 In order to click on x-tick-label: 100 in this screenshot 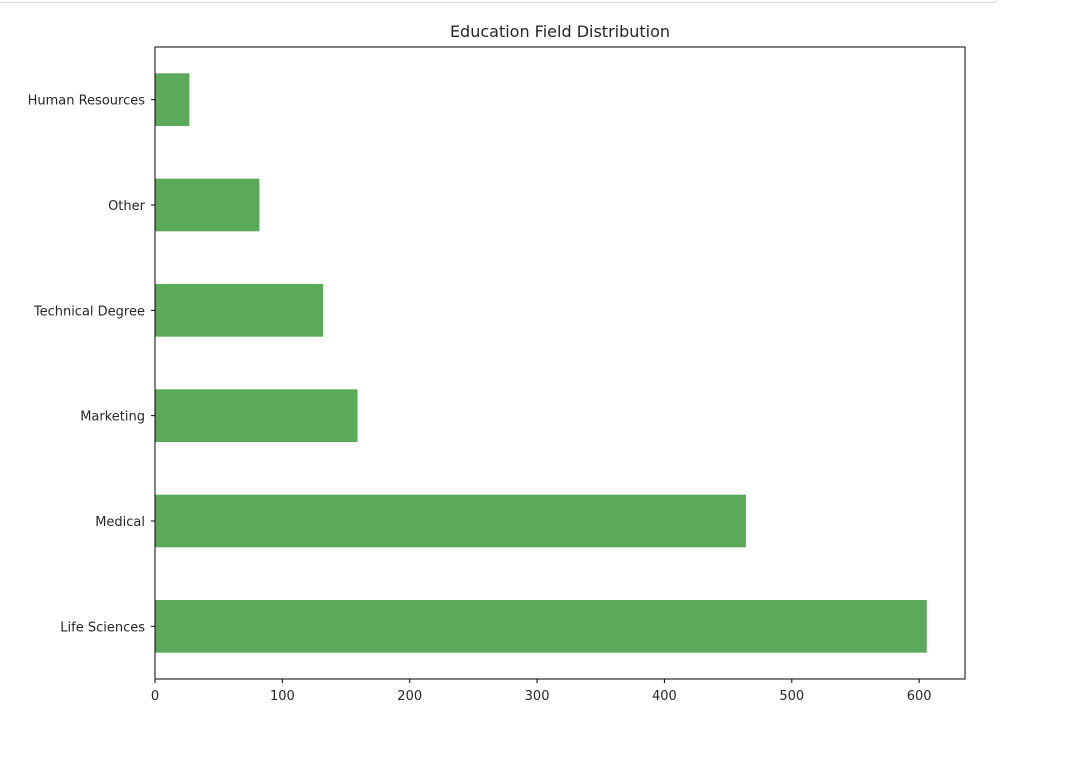, I will do `click(282, 696)`.